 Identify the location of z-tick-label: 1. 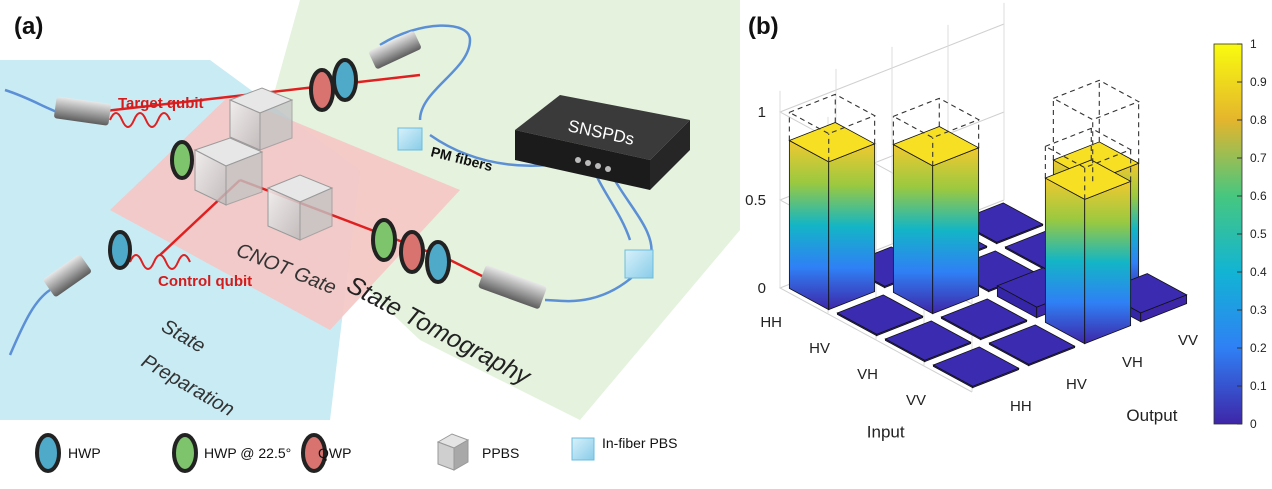
(762, 112).